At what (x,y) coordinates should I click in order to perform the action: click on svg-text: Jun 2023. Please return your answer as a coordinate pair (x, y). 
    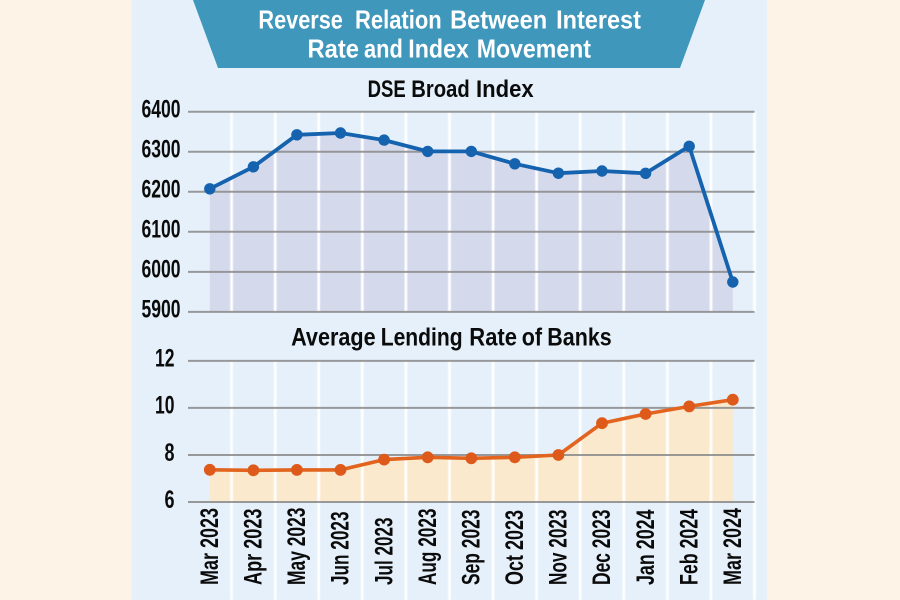
    Looking at the image, I should click on (341, 549).